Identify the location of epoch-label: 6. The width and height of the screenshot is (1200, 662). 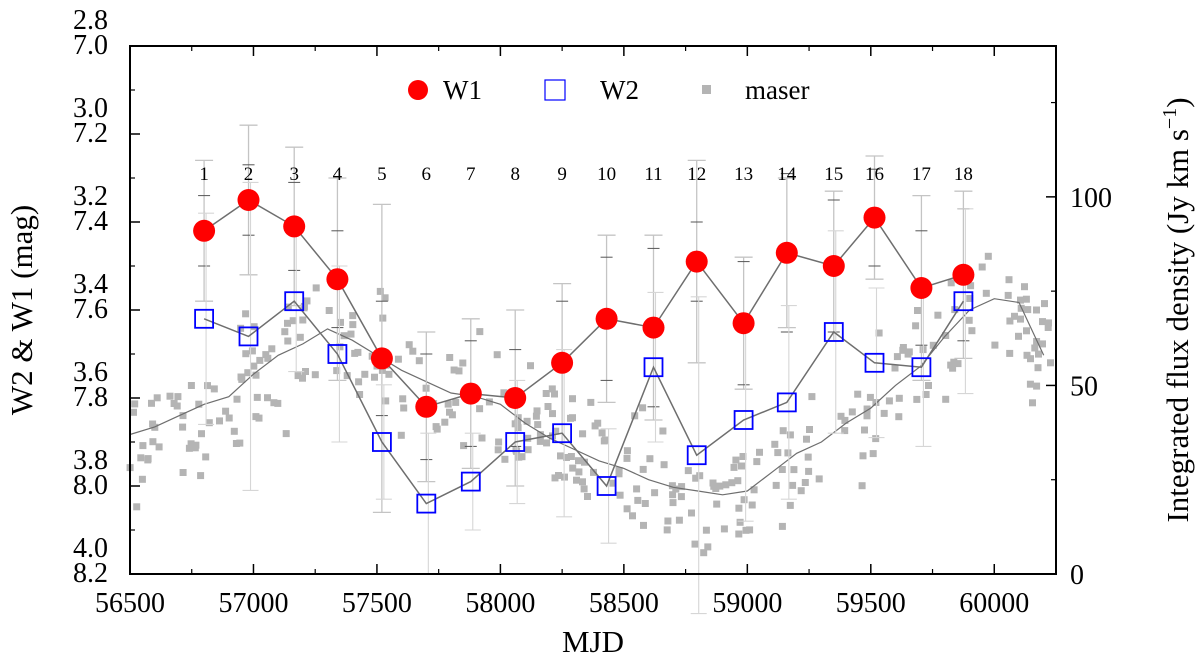
(427, 174).